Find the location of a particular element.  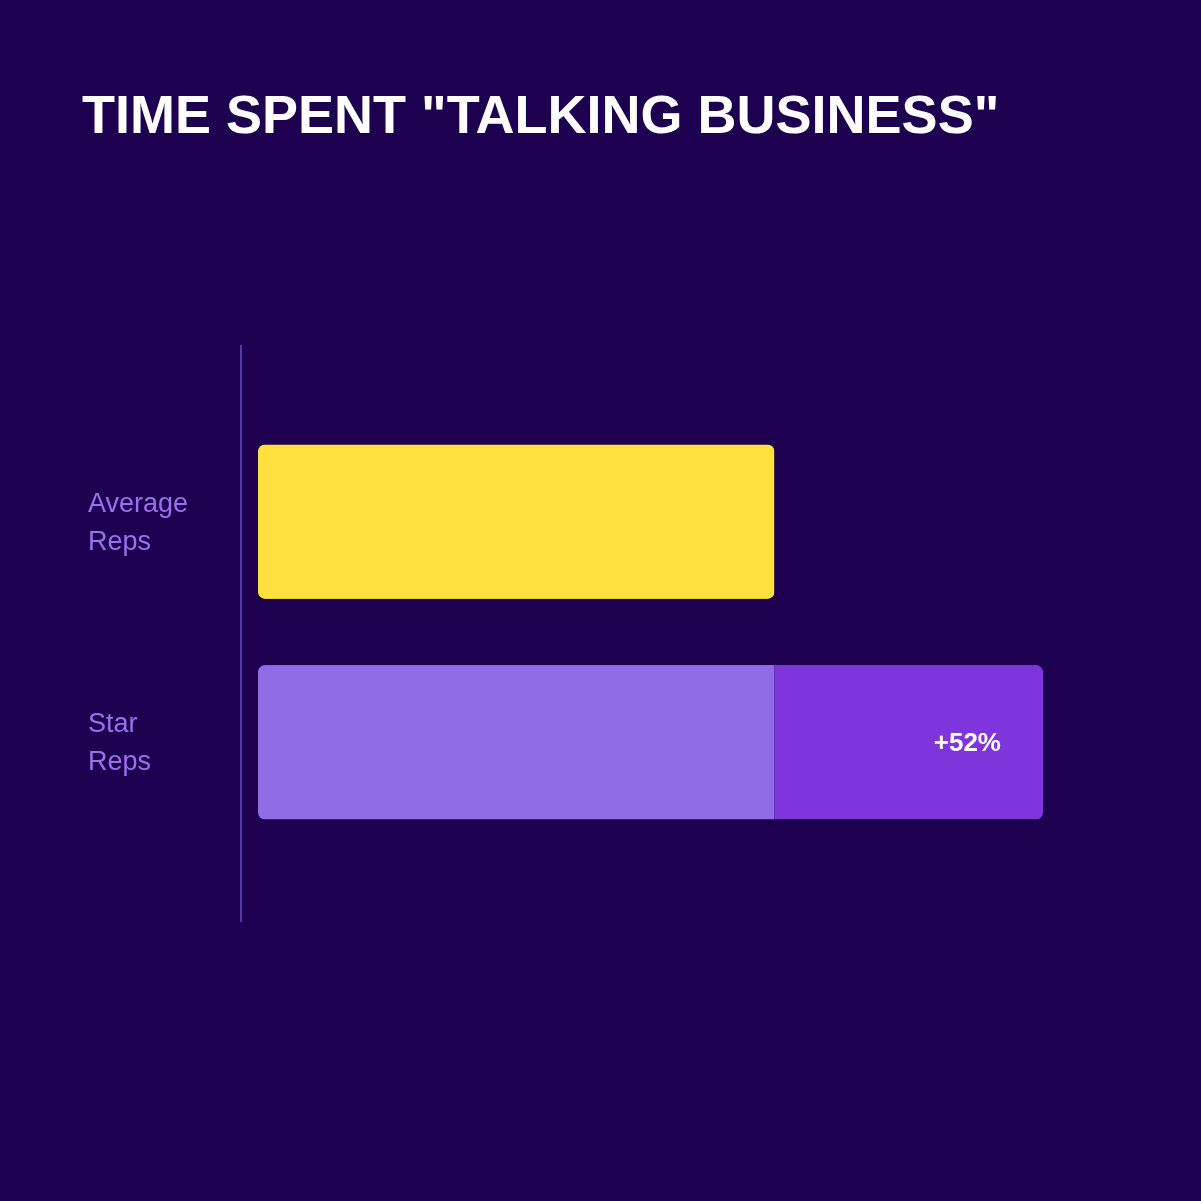

chart-title: TIME SPENT "TALKING BUSINESS" is located at coordinates (541, 114).